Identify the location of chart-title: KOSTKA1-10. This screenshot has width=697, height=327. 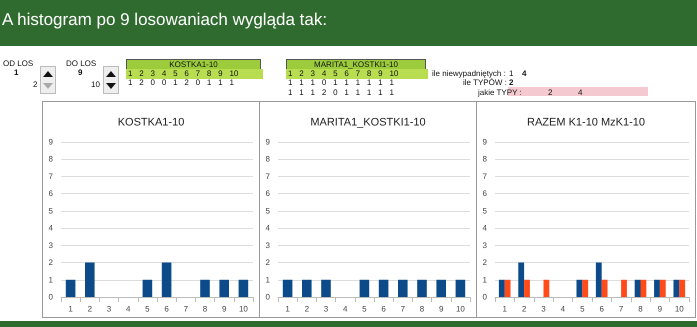
(151, 122).